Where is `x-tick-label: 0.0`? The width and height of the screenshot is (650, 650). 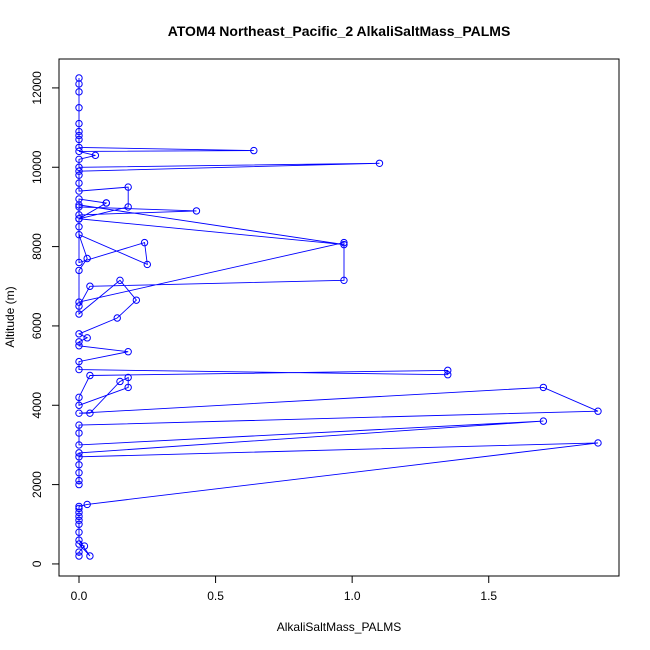 x-tick-label: 0.0 is located at coordinates (79, 596).